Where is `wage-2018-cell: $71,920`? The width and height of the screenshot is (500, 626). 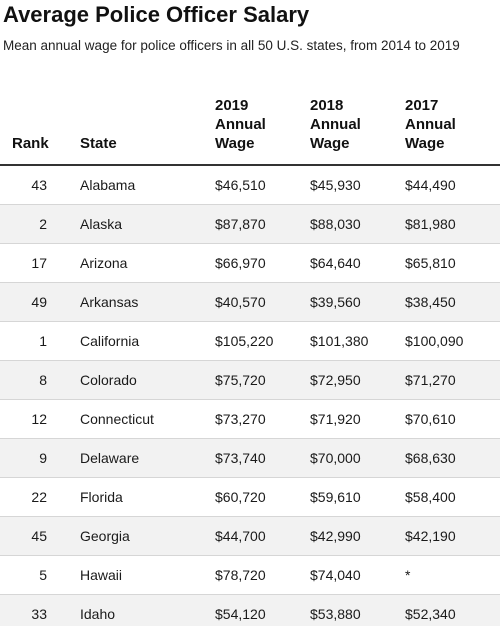 wage-2018-cell: $71,920 is located at coordinates (357, 419).